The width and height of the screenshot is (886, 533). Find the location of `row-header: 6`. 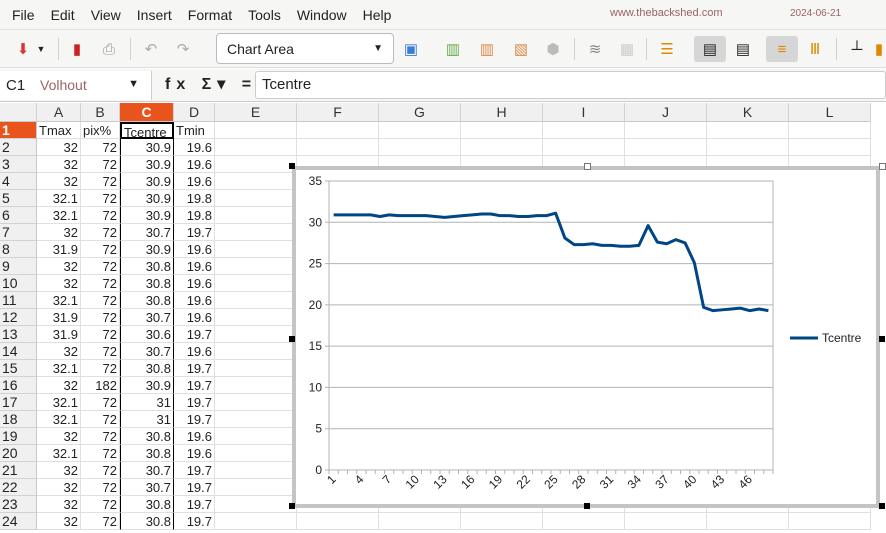

row-header: 6 is located at coordinates (18, 215).